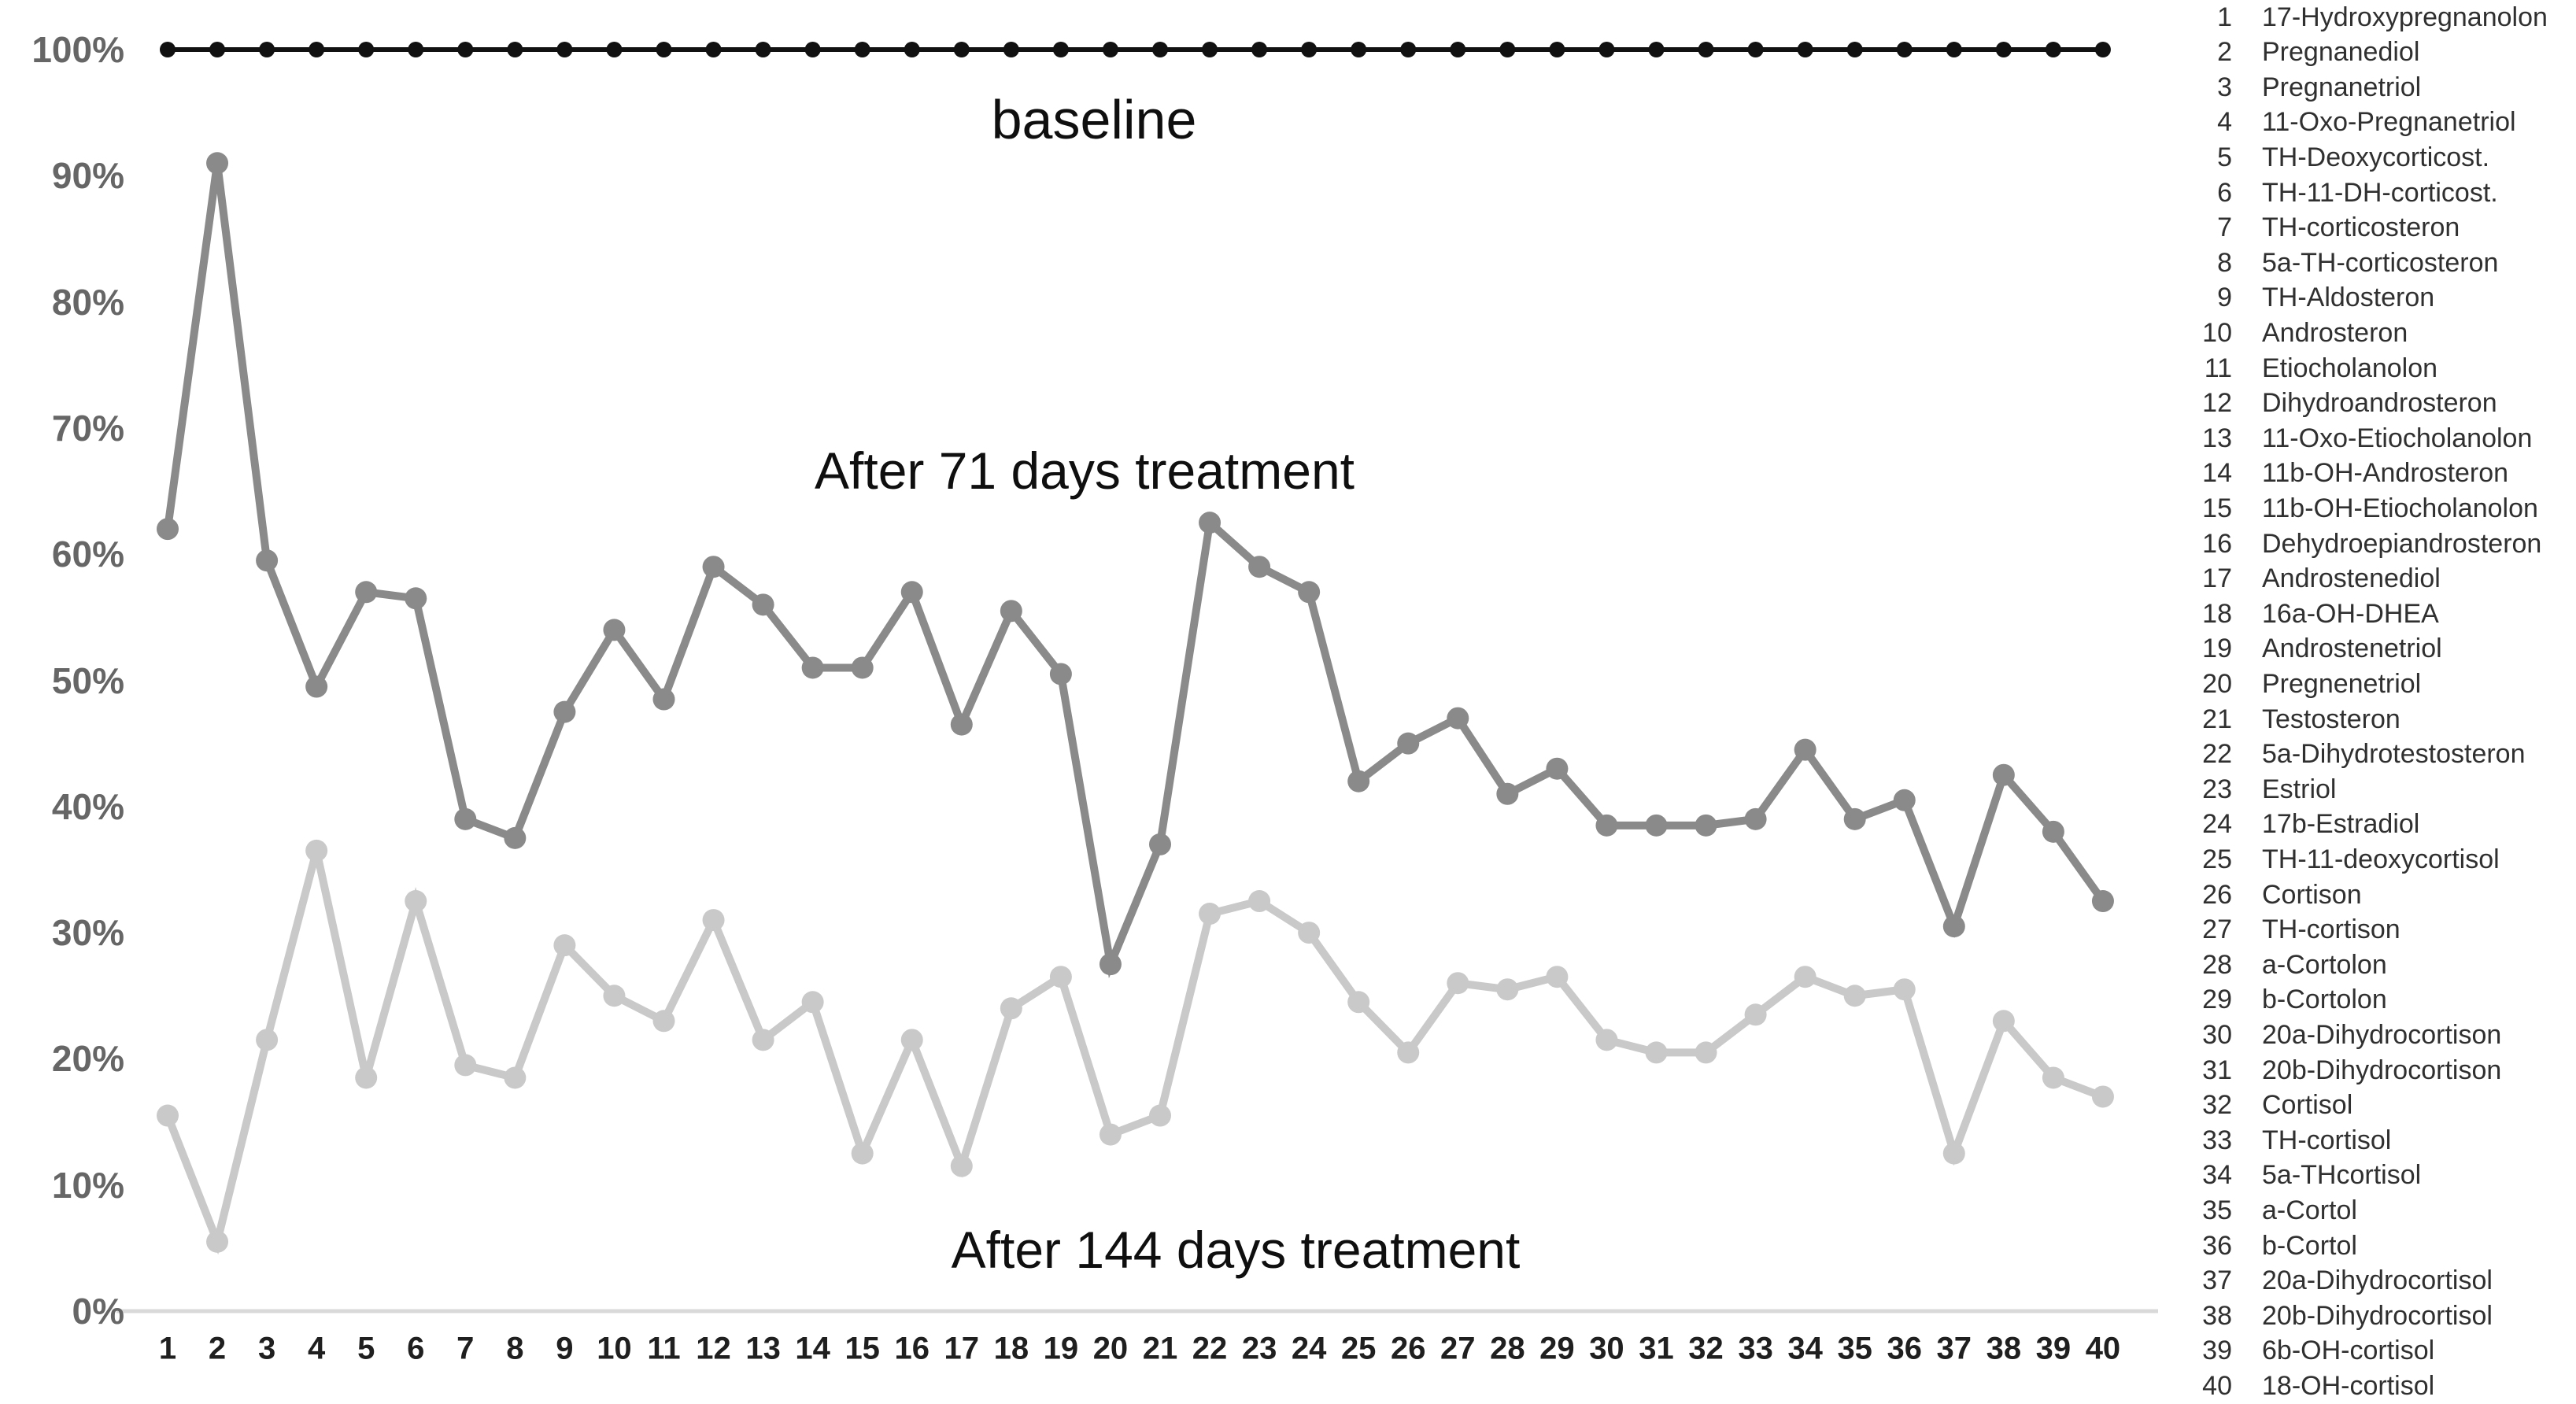 The width and height of the screenshot is (2576, 1404). I want to click on x-tick-label: 5, so click(366, 1349).